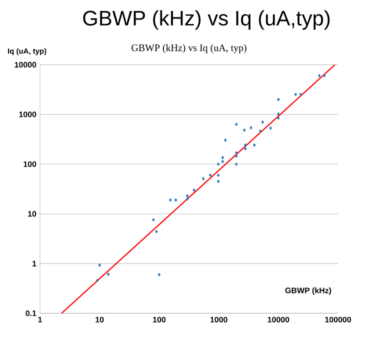 The image size is (373, 340). What do you see at coordinates (189, 49) in the screenshot?
I see `chart-subtitle: GBWP (kHz) vs Iq (uA, typ)` at bounding box center [189, 49].